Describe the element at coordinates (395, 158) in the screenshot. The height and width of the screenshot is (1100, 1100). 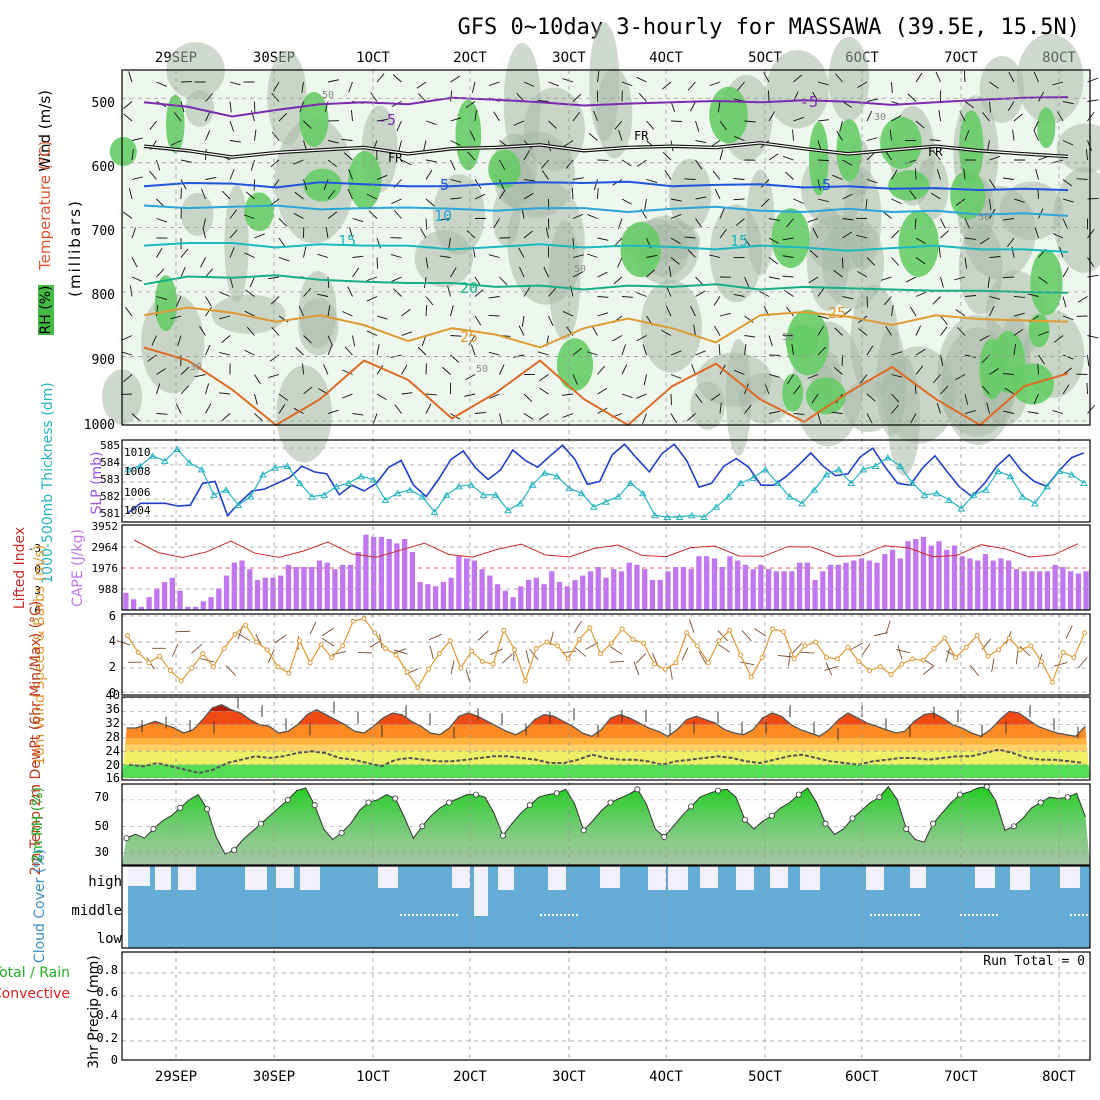
I see `contour-label-freezing: FR` at that location.